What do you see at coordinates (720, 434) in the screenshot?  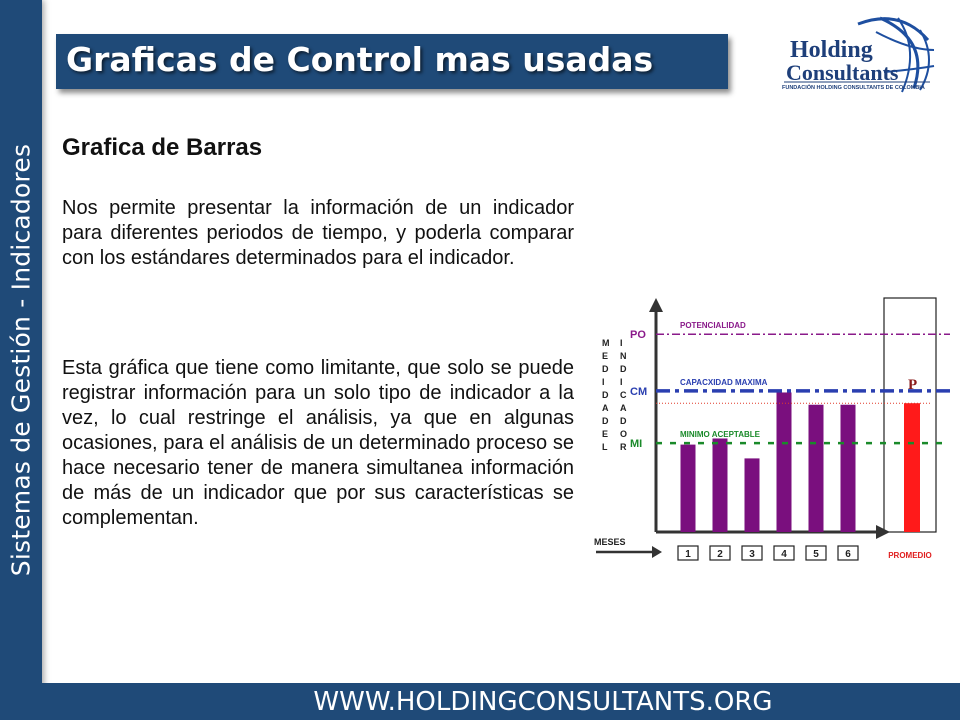 I see `ref-label-mi: MINIMO ACEPTABLE` at bounding box center [720, 434].